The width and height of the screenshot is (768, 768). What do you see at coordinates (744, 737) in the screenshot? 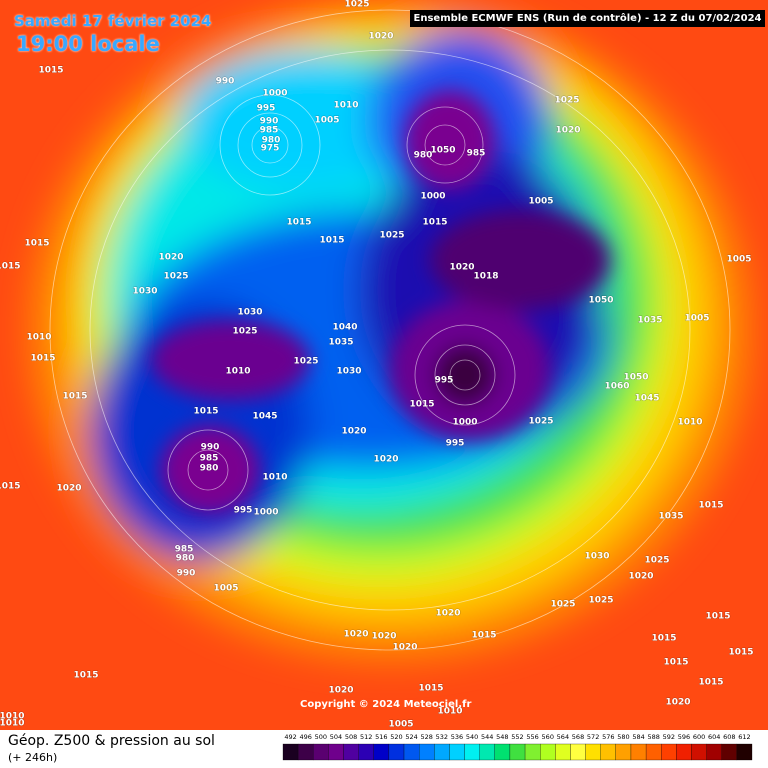
I see `scale-label: 612` at bounding box center [744, 737].